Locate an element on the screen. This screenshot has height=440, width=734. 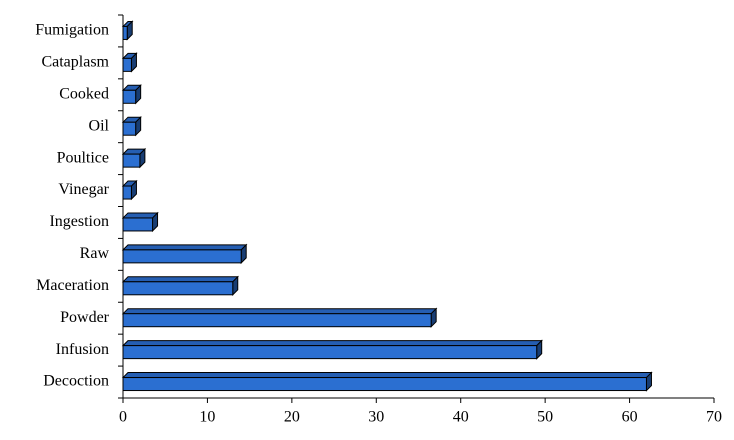
x-tick-label: 60 is located at coordinates (630, 417).